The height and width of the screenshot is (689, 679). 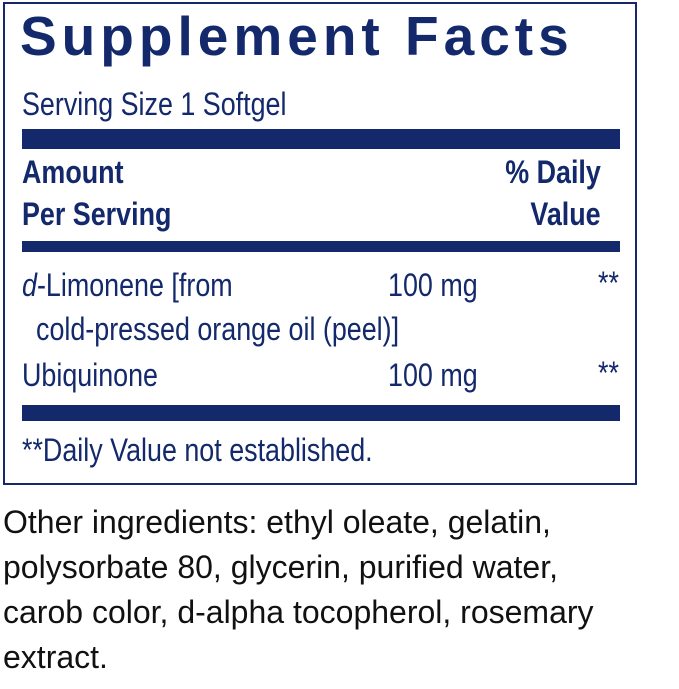 What do you see at coordinates (97, 214) in the screenshot?
I see `header-amount-line2: Per Serving` at bounding box center [97, 214].